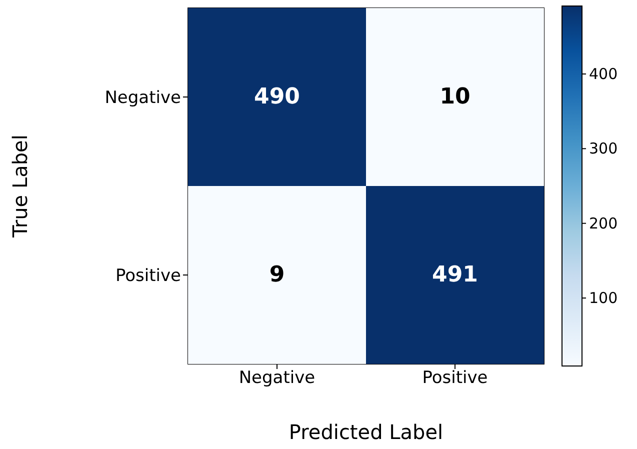 The height and width of the screenshot is (449, 637). What do you see at coordinates (603, 298) in the screenshot?
I see `color-bar-label: 100` at bounding box center [603, 298].